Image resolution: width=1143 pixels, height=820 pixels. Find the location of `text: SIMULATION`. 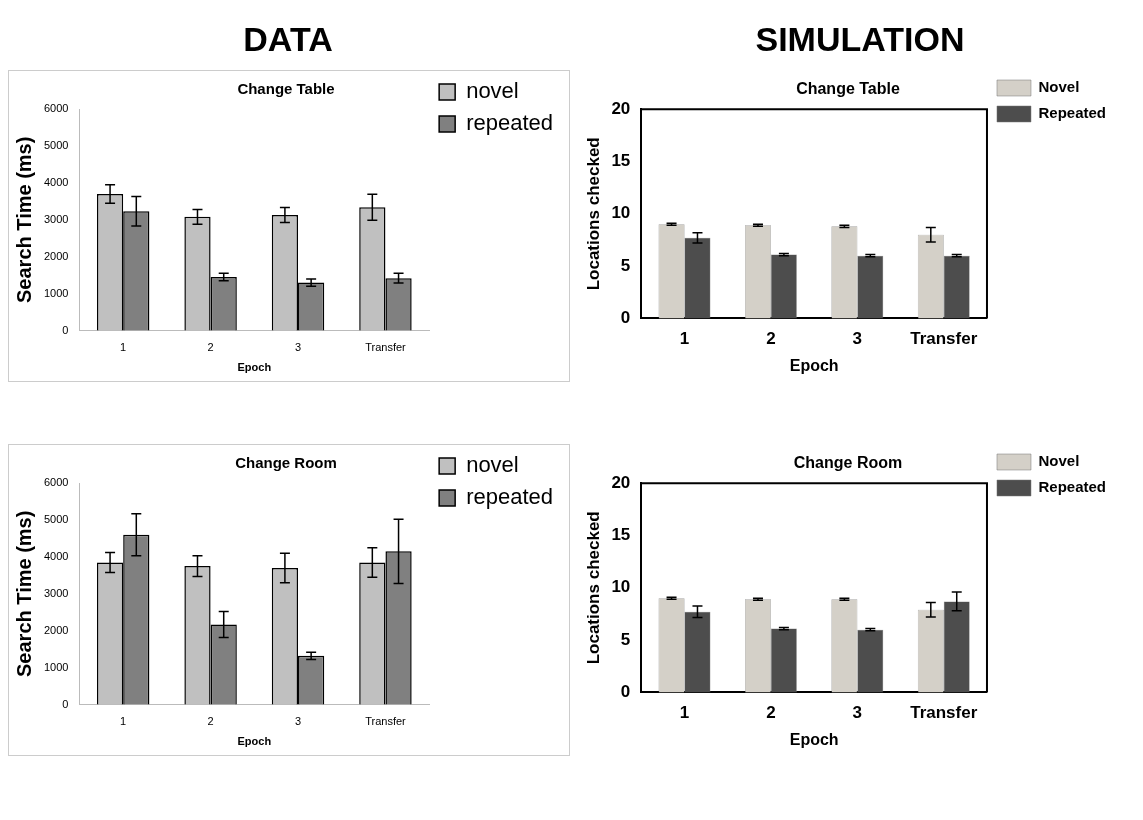

text: SIMULATION is located at coordinates (860, 39).